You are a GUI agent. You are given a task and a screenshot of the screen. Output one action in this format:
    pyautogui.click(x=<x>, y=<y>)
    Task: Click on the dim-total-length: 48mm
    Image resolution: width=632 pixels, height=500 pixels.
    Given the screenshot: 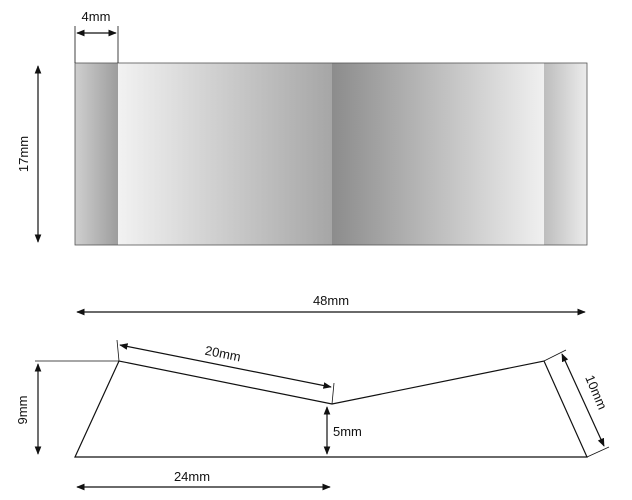 What is the action you would take?
    pyautogui.click(x=331, y=304)
    